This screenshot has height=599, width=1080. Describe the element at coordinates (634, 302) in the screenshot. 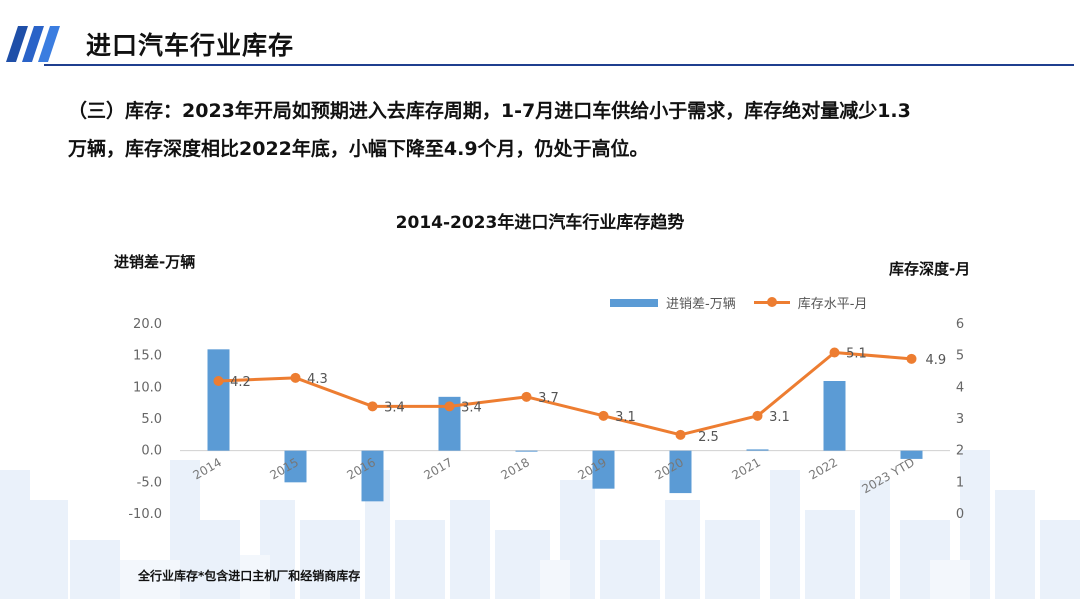

I see `legend-swatch-bars` at that location.